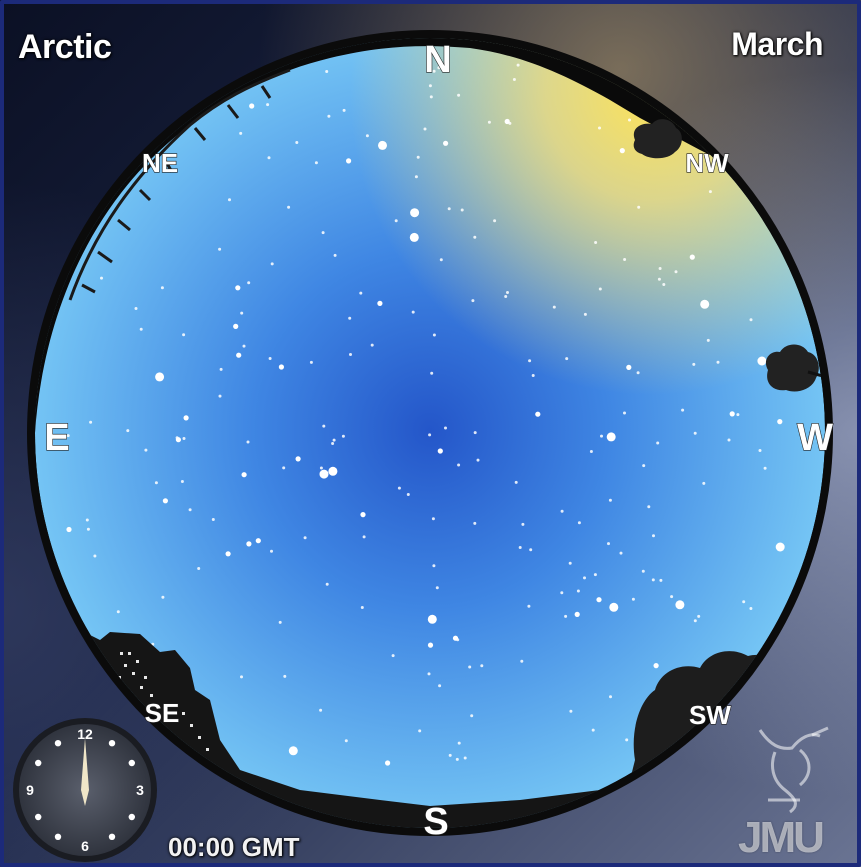  What do you see at coordinates (85, 734) in the screenshot?
I see `clock-number-12: 12` at bounding box center [85, 734].